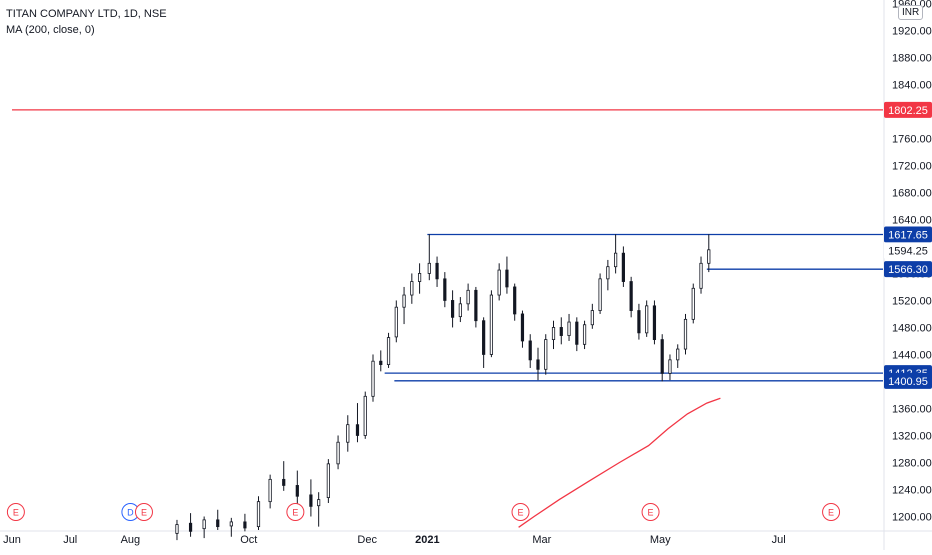  I want to click on event-badge-label: E, so click(295, 513).